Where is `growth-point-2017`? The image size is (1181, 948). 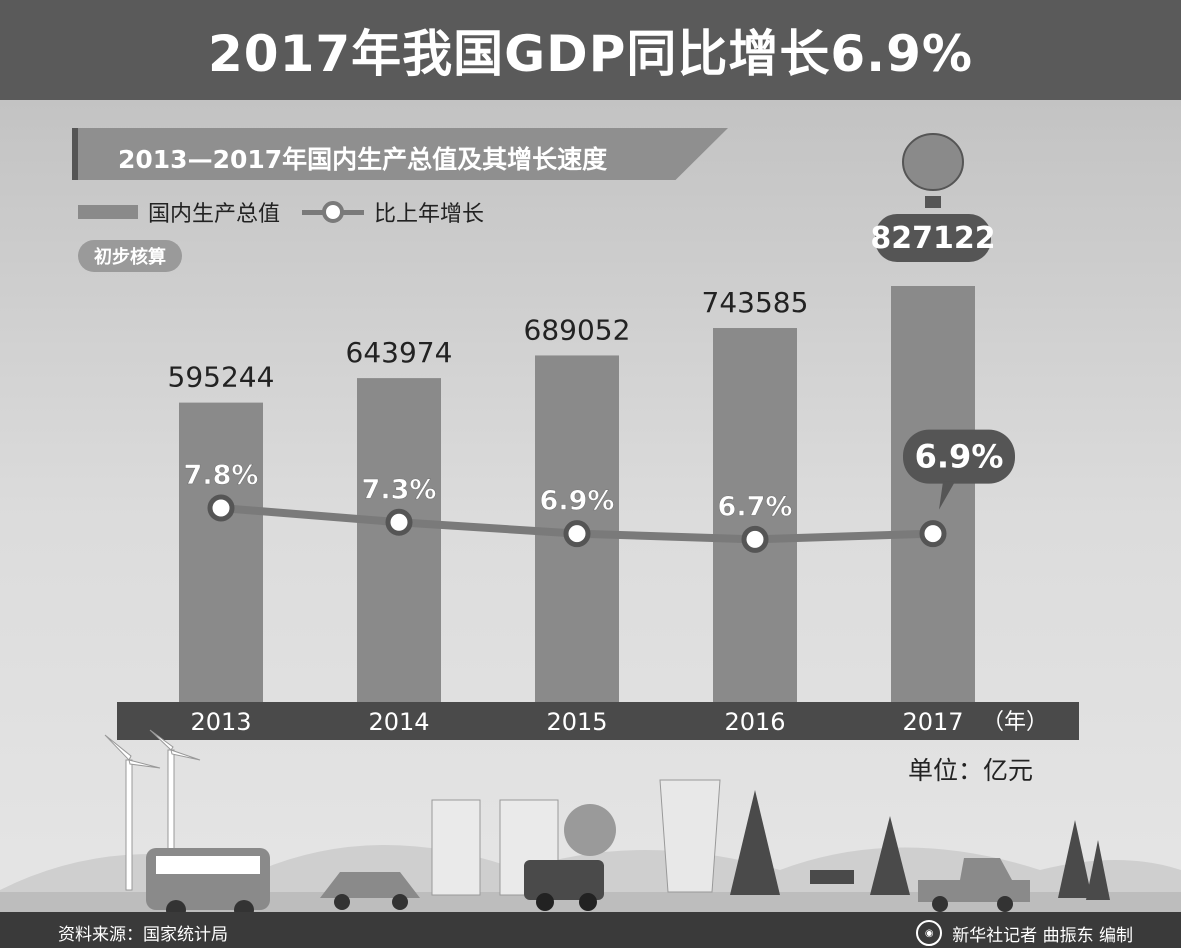
growth-point-2017 is located at coordinates (933, 534).